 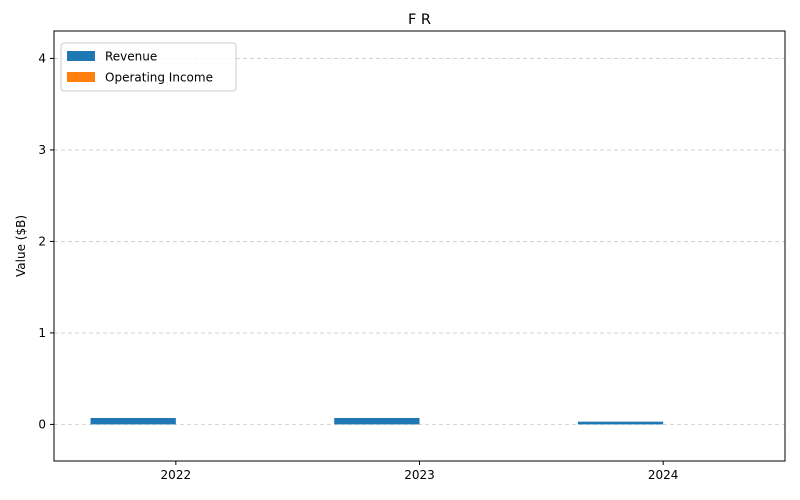 What do you see at coordinates (159, 78) in the screenshot?
I see `legend-label-operating-income: Operating Income` at bounding box center [159, 78].